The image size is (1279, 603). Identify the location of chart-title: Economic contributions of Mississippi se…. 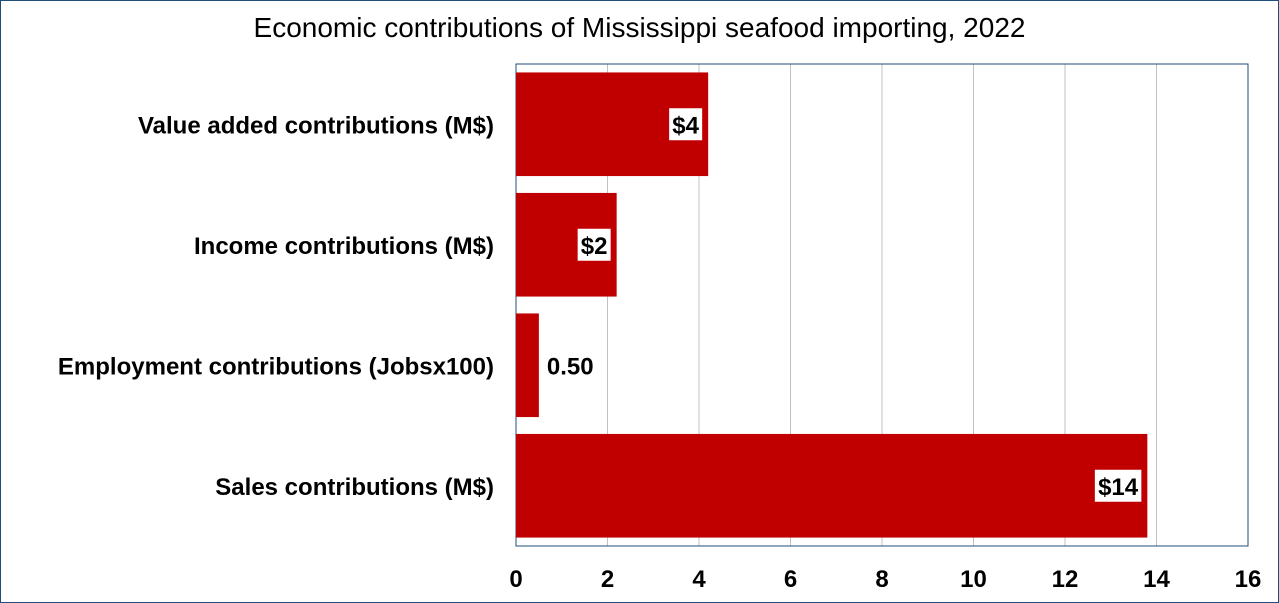
(639, 27).